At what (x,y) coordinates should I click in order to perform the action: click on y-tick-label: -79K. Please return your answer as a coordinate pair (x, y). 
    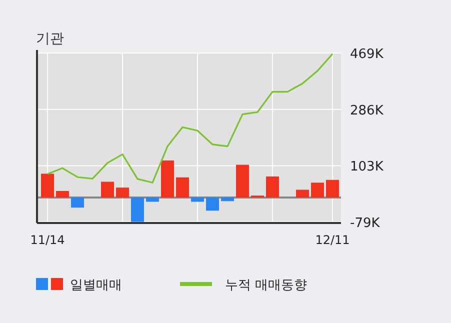
    Looking at the image, I should click on (365, 223).